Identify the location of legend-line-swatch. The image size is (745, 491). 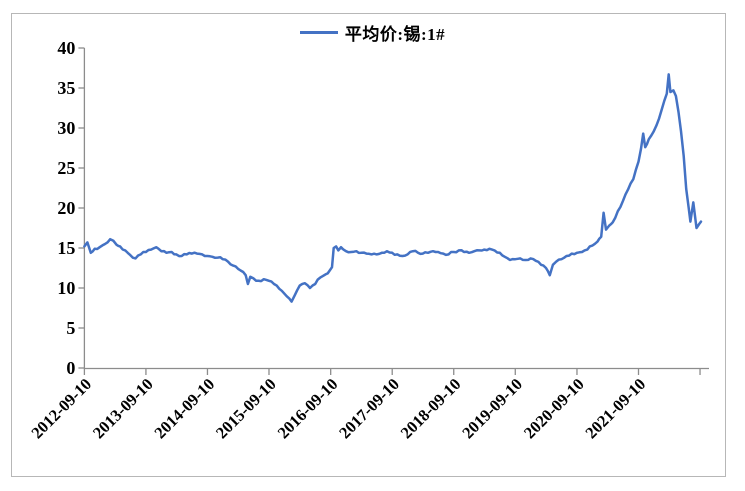
(318, 32).